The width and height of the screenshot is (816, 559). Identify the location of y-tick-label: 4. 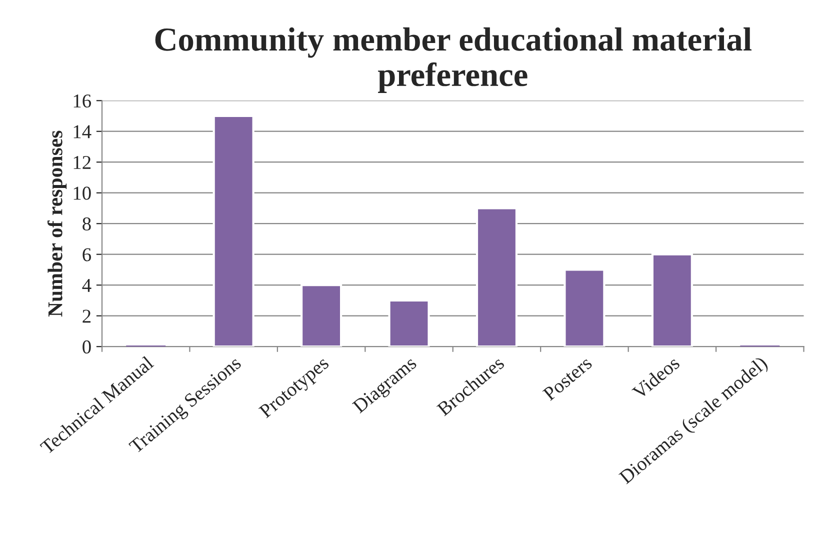
(87, 285).